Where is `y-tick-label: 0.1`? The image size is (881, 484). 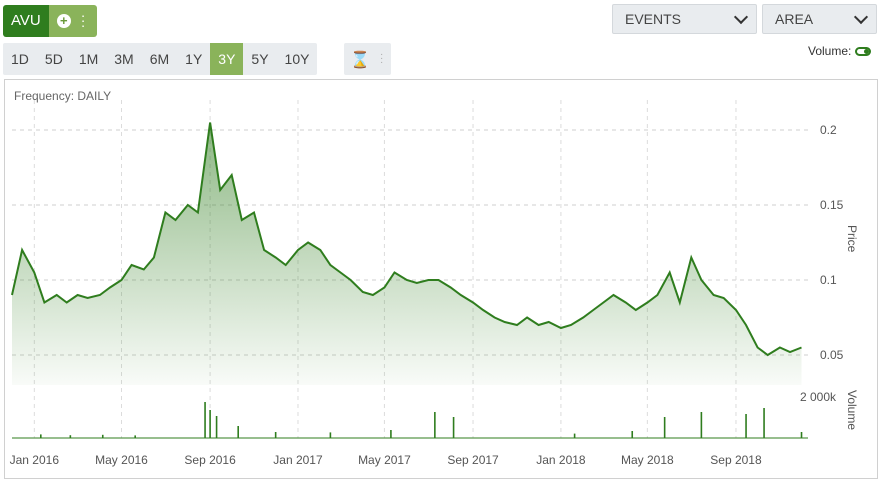
y-tick-label: 0.1 is located at coordinates (828, 280).